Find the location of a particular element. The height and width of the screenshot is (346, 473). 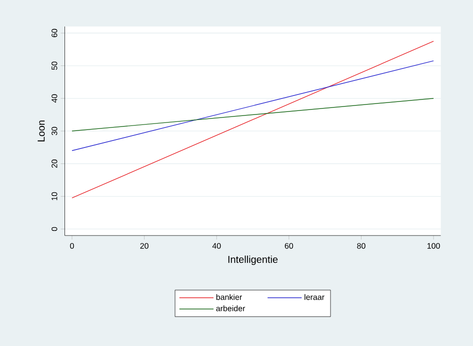

y-tick-label: 10 is located at coordinates (55, 196).